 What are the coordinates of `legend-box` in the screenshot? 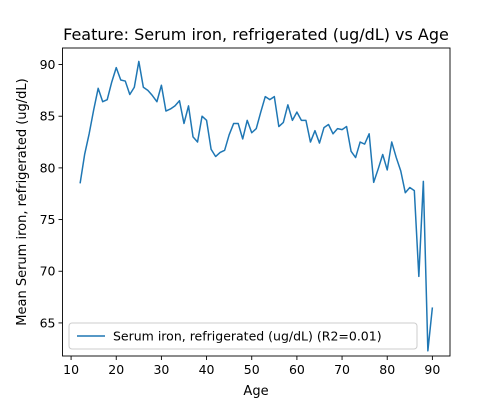 It's located at (243, 336).